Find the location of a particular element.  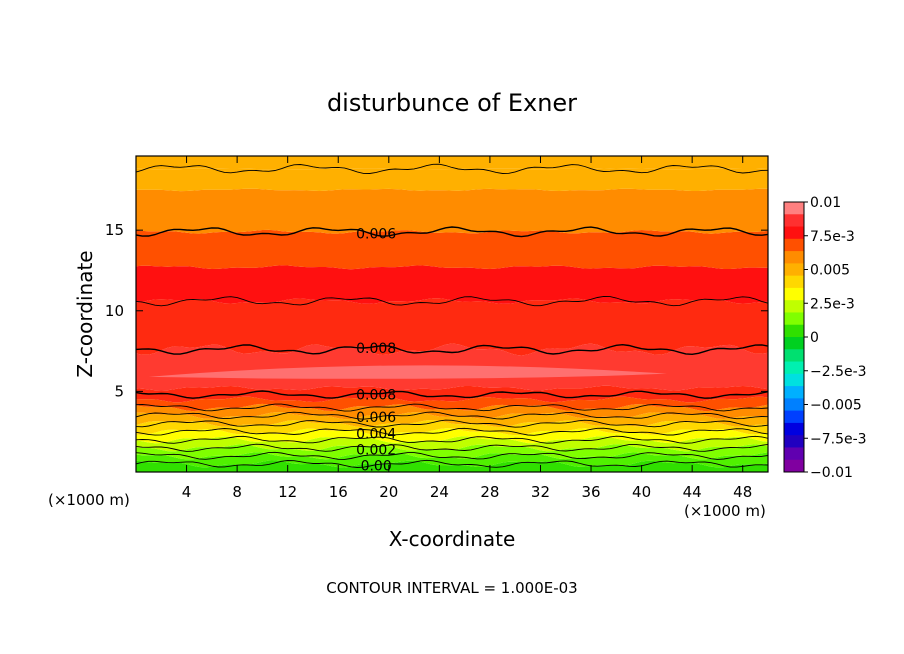

colorbar-label: −2.5e-3 is located at coordinates (838, 372).